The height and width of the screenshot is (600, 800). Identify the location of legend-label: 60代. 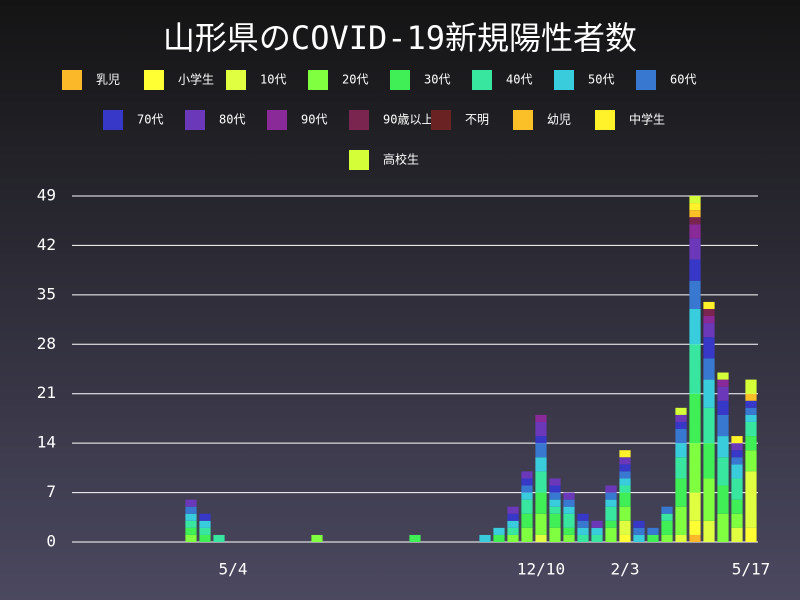
(683, 80).